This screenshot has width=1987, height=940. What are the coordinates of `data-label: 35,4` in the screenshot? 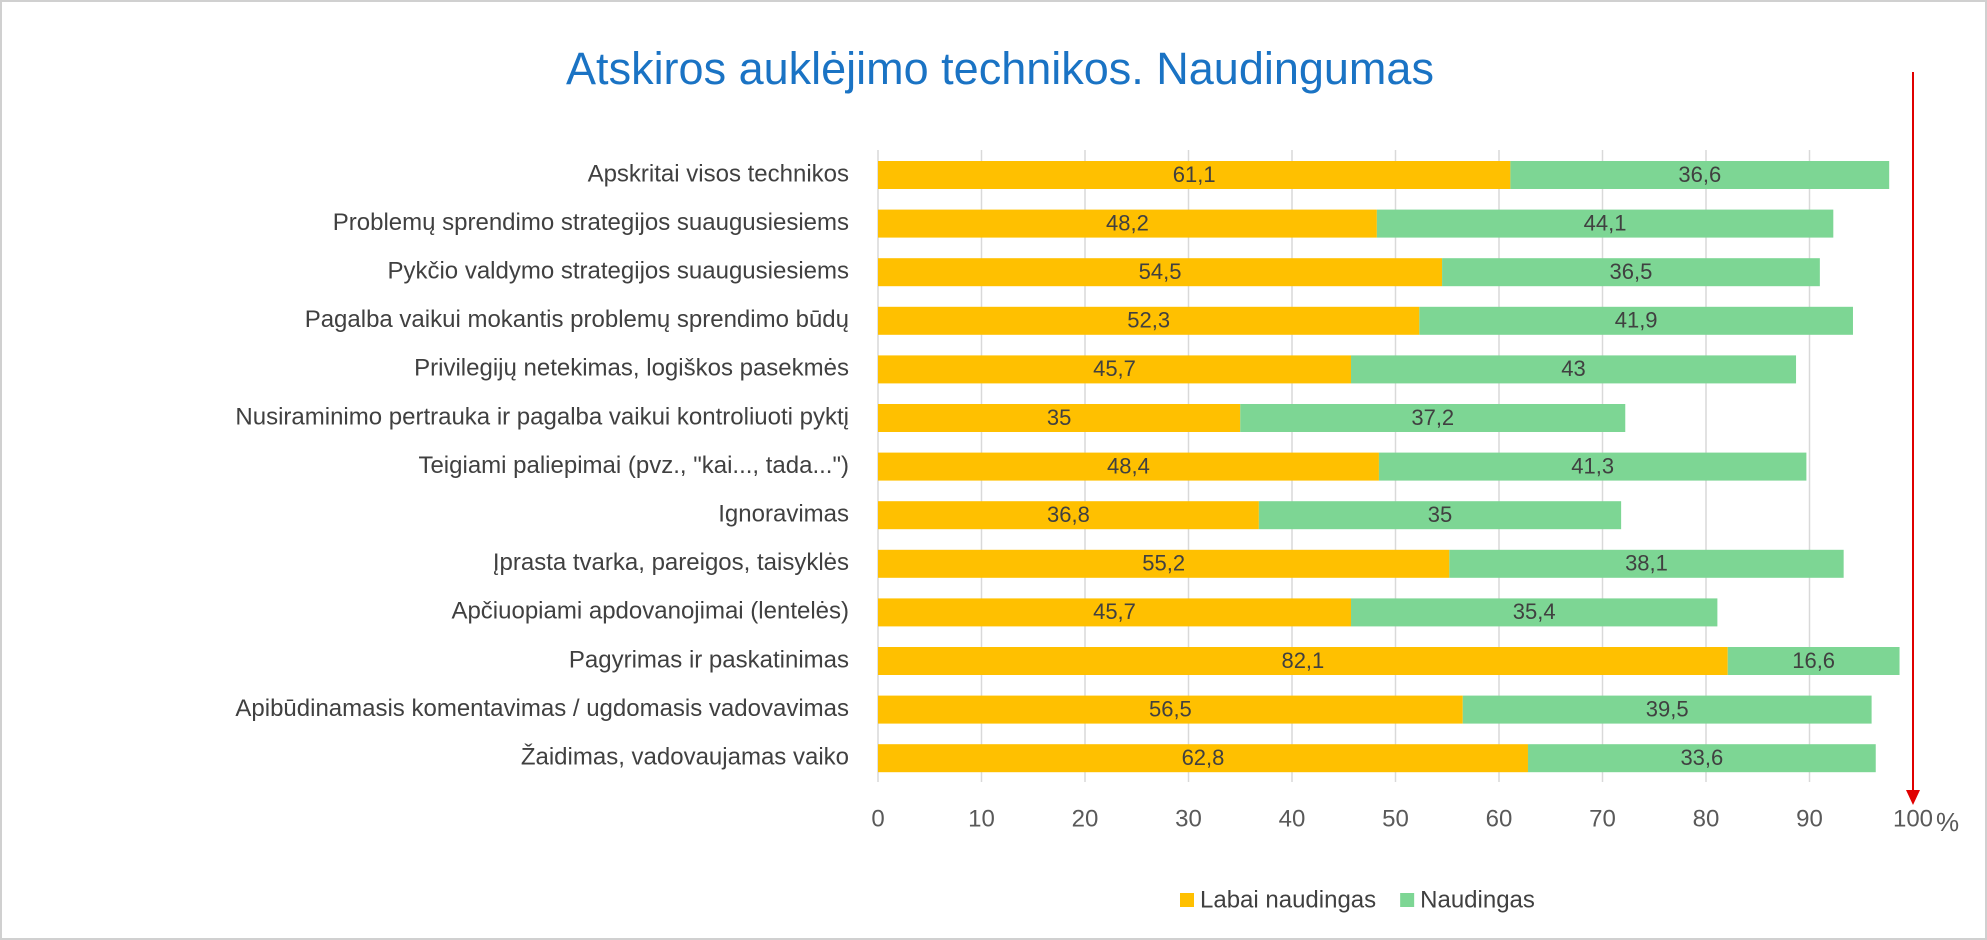 It's located at (1534, 611).